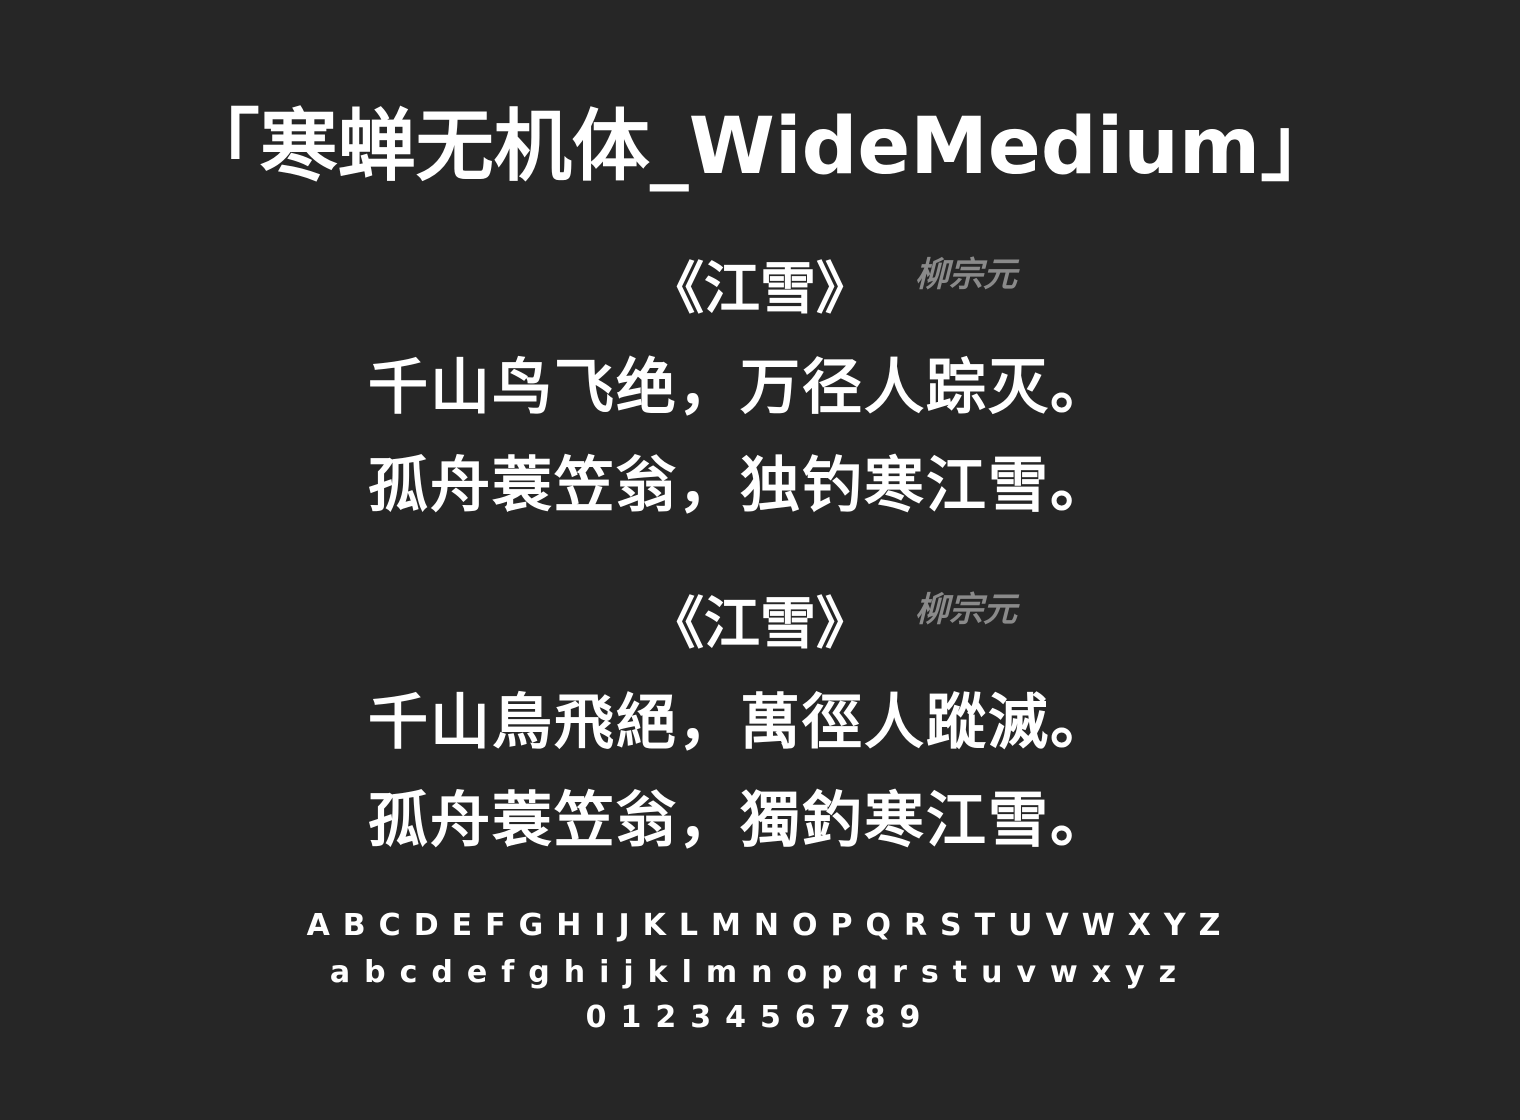 The image size is (1520, 1120). Describe the element at coordinates (740, 821) in the screenshot. I see `poem-line-traditional-2: 孤舟蓑笠翁，獨釣寒江雪。` at that location.